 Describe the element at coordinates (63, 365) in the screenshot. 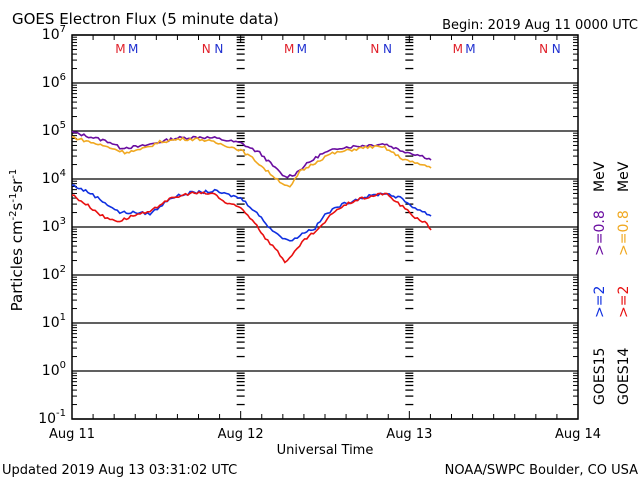

I see `y-tick-exponent: 0` at that location.